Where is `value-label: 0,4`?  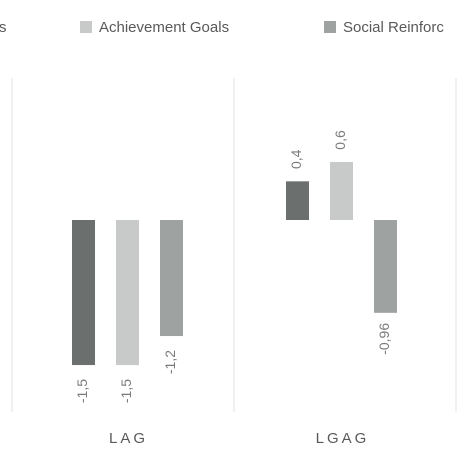
value-label: 0,4 is located at coordinates (296, 159).